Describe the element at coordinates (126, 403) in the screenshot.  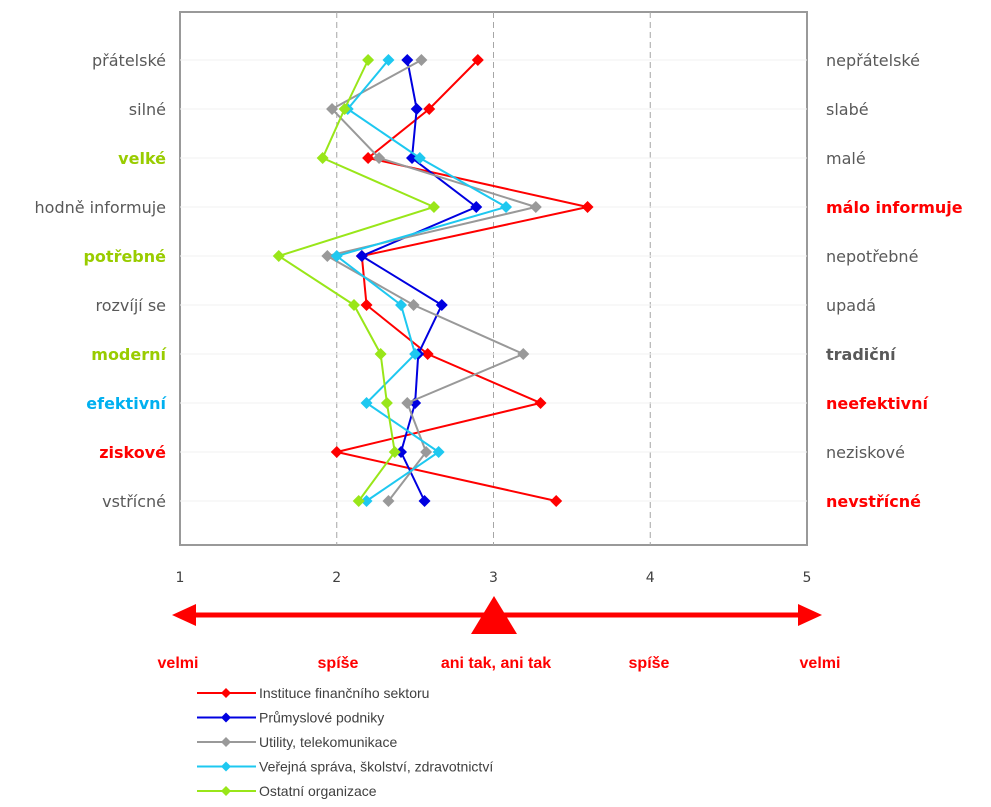
I see `left-label: efektivní` at that location.